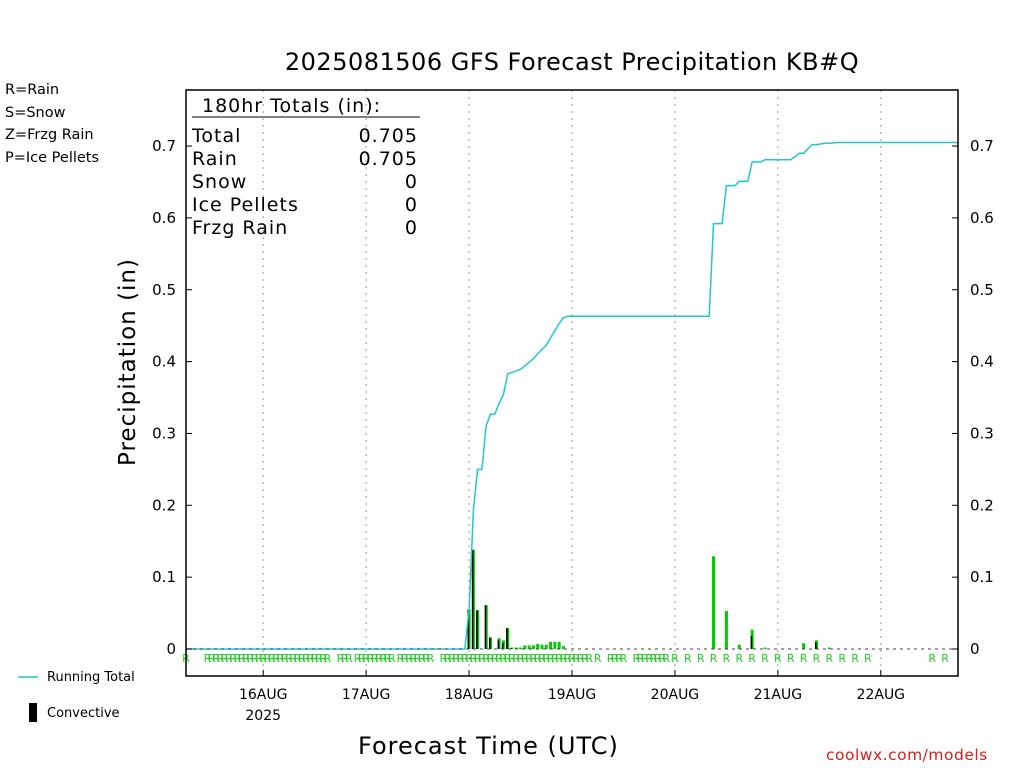 The height and width of the screenshot is (768, 1024). Describe the element at coordinates (164, 505) in the screenshot. I see `y-tick-label-left: 0.2` at that location.